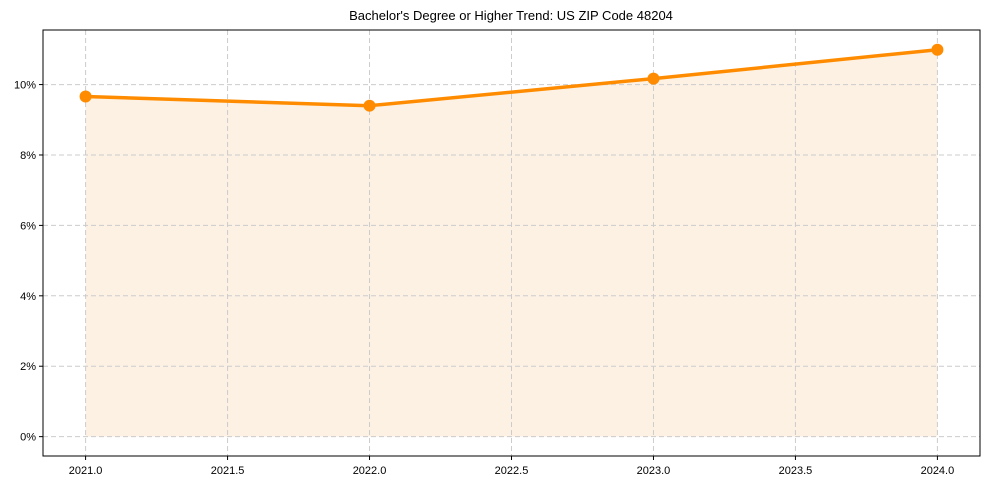  I want to click on series-line, so click(511, 77).